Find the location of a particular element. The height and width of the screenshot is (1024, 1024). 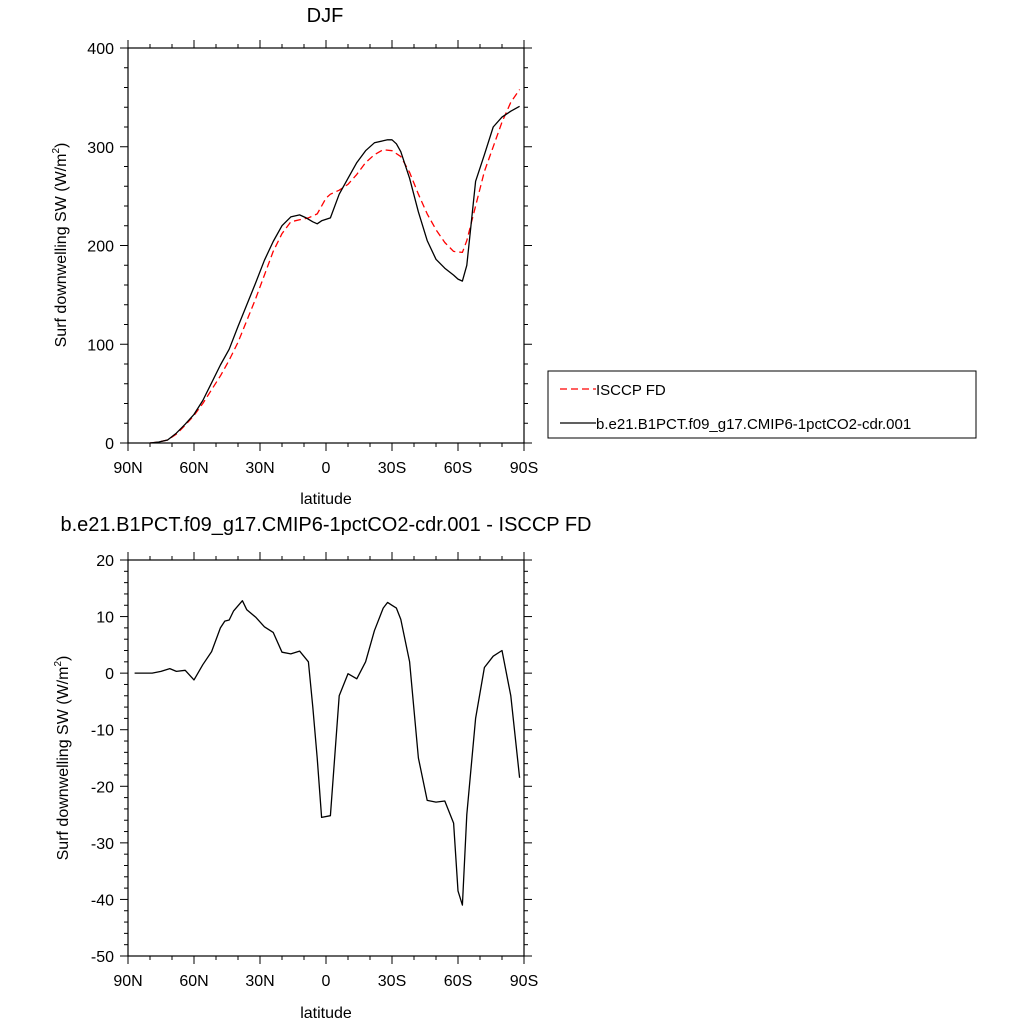

bottom-chart-y-tick-label: -50 is located at coordinates (102, 957).